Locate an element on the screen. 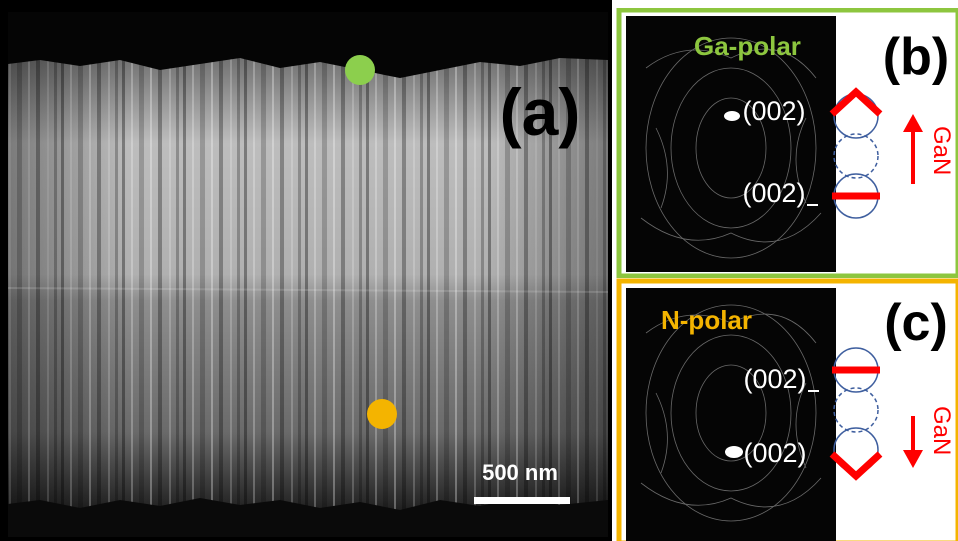 The height and width of the screenshot is (541, 958). panel-a-label: (a) is located at coordinates (540, 112).